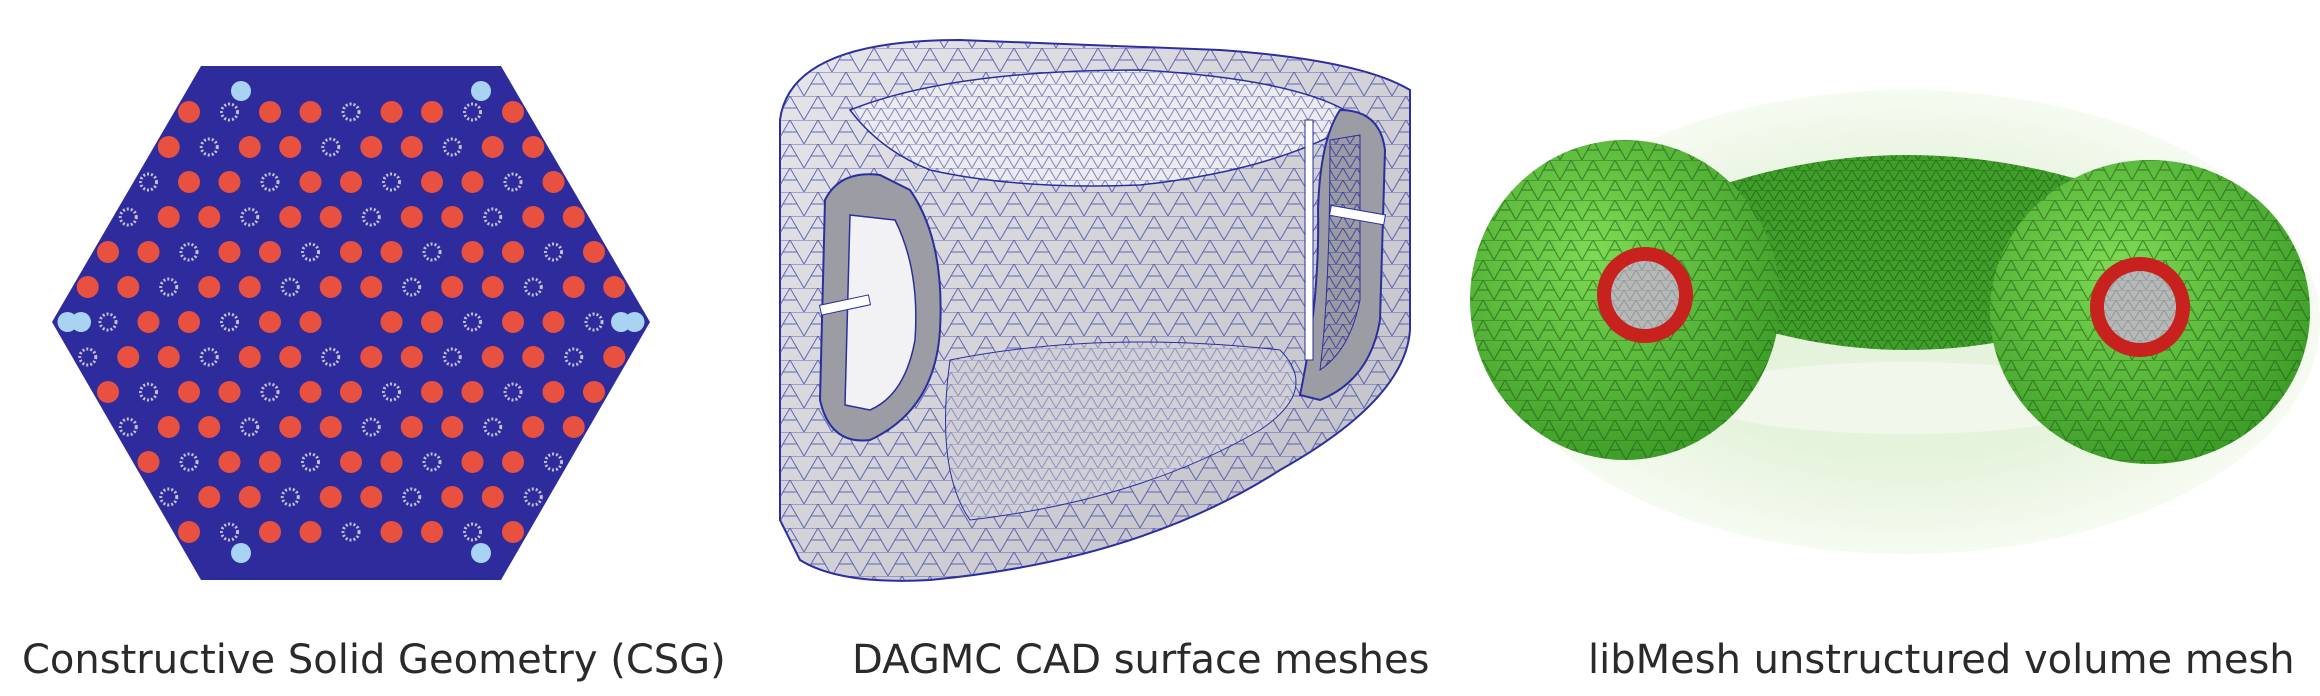  I want to click on caption-dagmc: DAGMC CAD surface meshes, so click(1141, 660).